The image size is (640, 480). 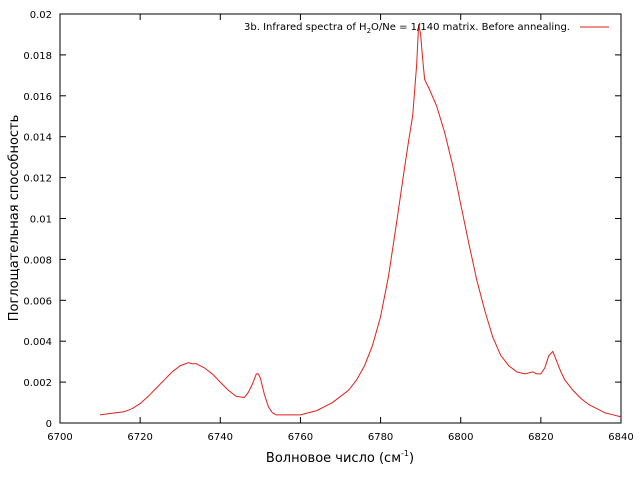 I want to click on x-tick-label: 6820, so click(x=540, y=437).